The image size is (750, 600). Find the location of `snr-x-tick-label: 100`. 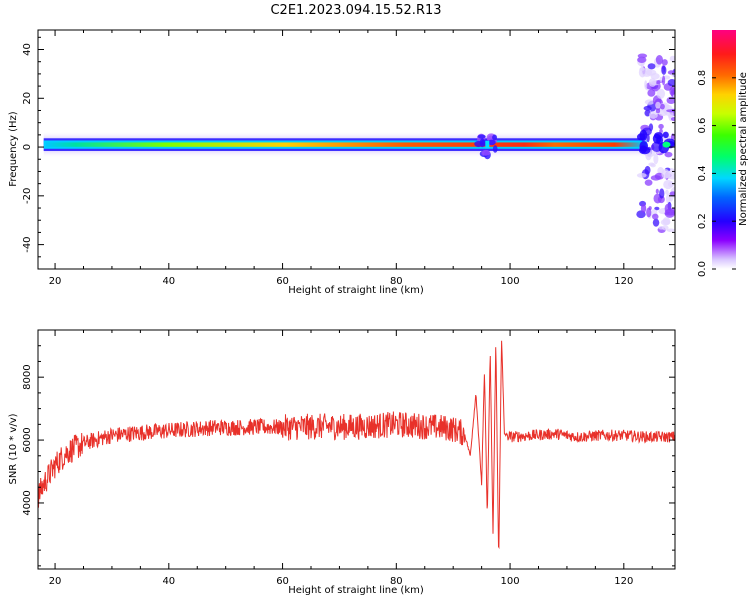

snr-x-tick-label: 100 is located at coordinates (510, 581).